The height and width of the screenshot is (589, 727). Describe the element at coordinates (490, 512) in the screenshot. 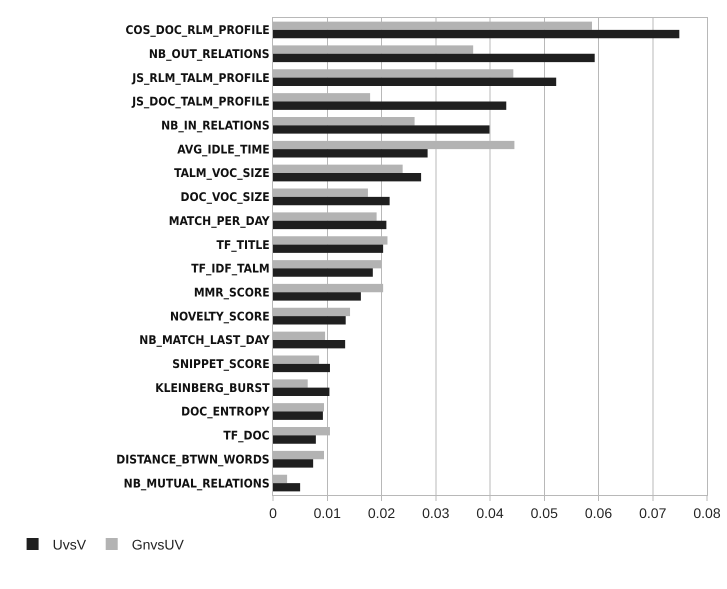

I see `x-tick-label: 0.04` at that location.